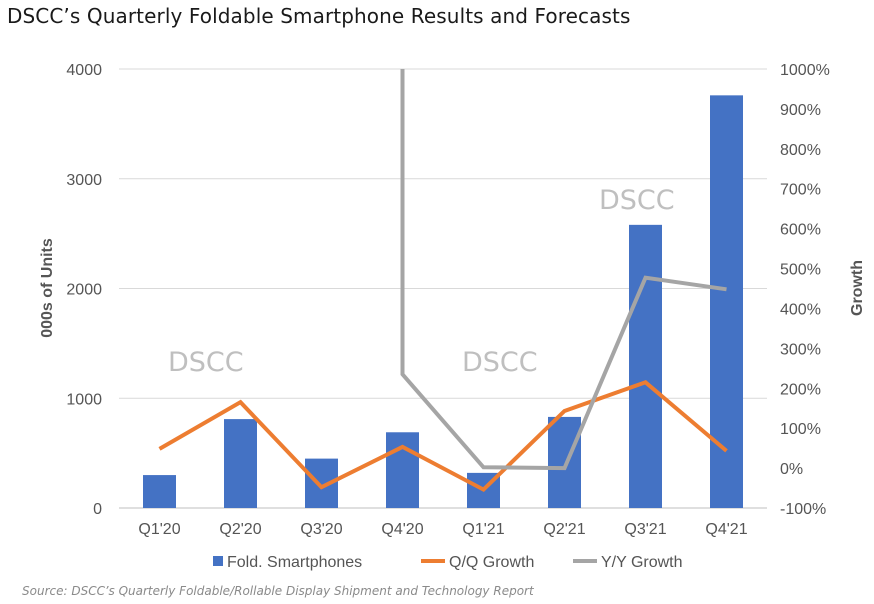 The image size is (874, 604). I want to click on right-tick-label: 800%, so click(800, 150).